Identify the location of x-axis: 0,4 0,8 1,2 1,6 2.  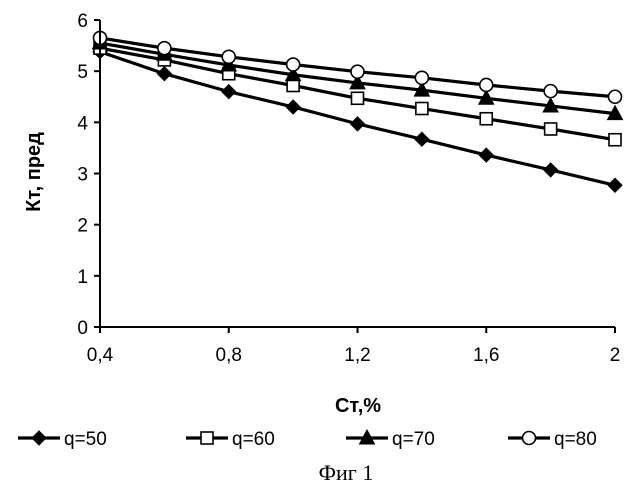
(354, 346).